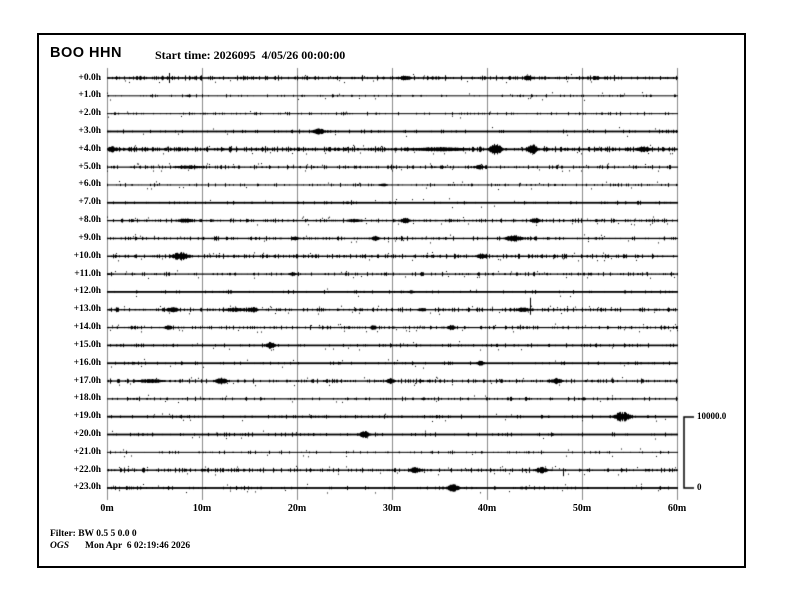 The height and width of the screenshot is (612, 792). I want to click on hour-label: +11.0h, so click(87, 273).